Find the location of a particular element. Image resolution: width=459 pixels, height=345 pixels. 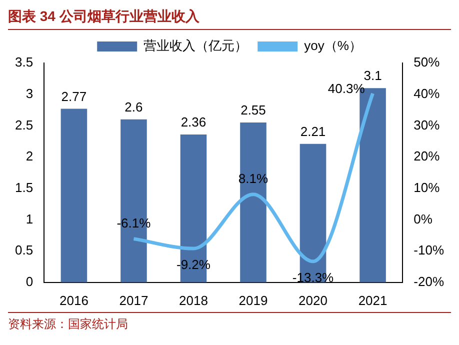

data-label: 2.77 is located at coordinates (74, 96).